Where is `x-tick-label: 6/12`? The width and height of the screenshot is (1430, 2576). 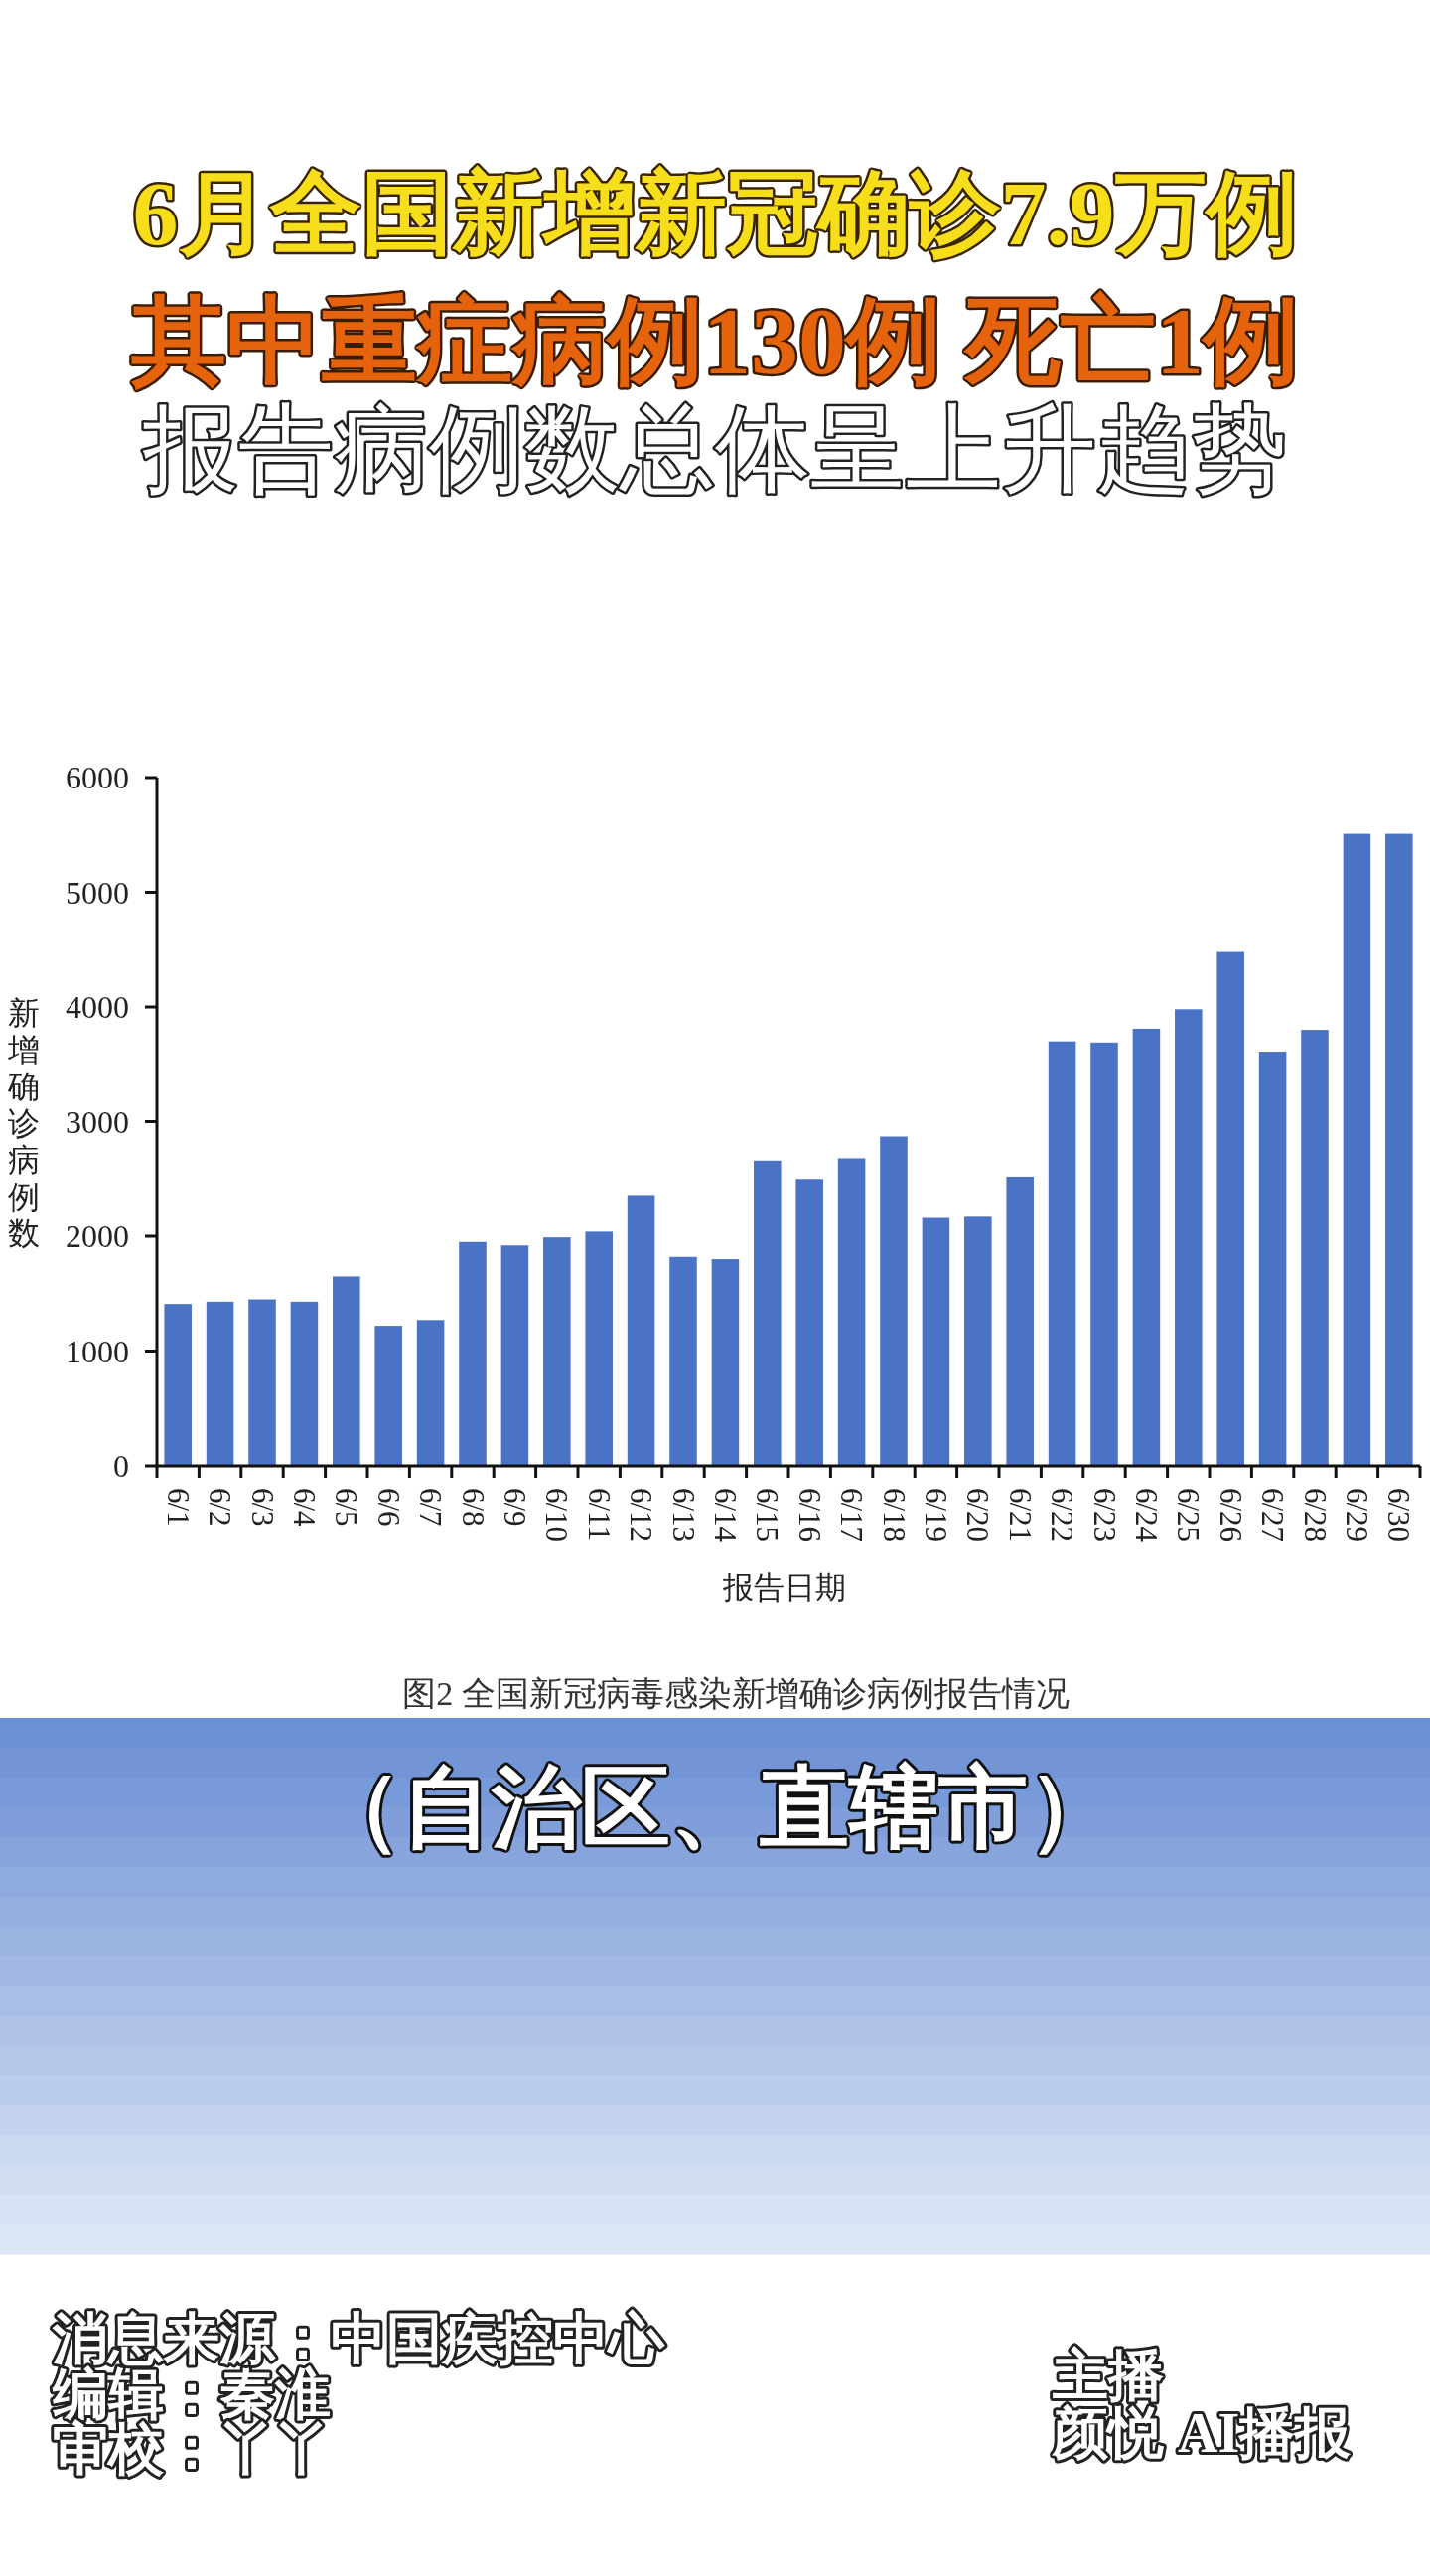
x-tick-label: 6/12 is located at coordinates (642, 1516).